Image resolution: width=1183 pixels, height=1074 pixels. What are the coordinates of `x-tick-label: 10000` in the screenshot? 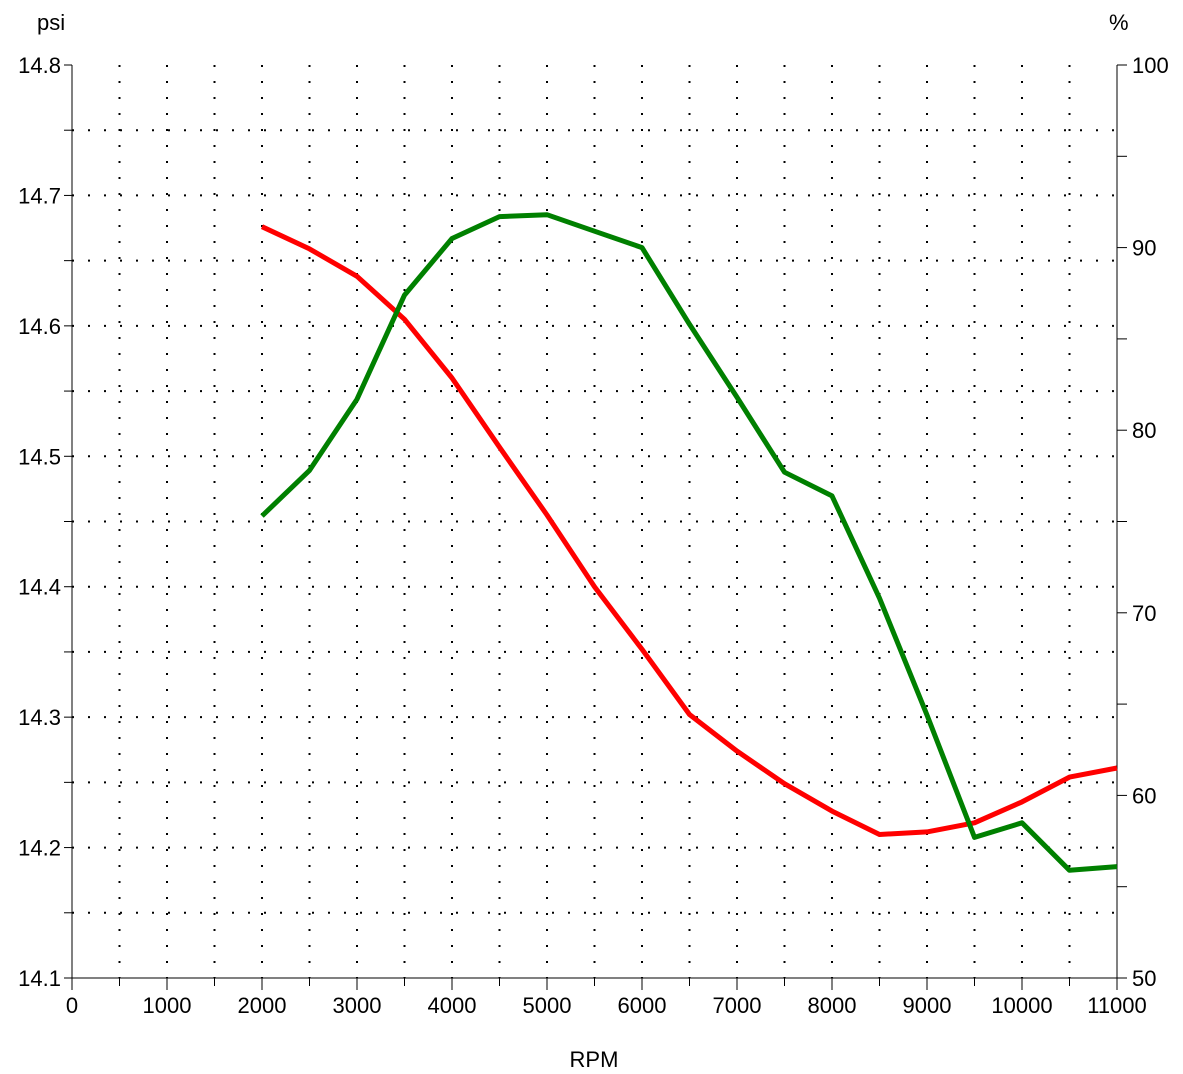 It's located at (1021, 1005).